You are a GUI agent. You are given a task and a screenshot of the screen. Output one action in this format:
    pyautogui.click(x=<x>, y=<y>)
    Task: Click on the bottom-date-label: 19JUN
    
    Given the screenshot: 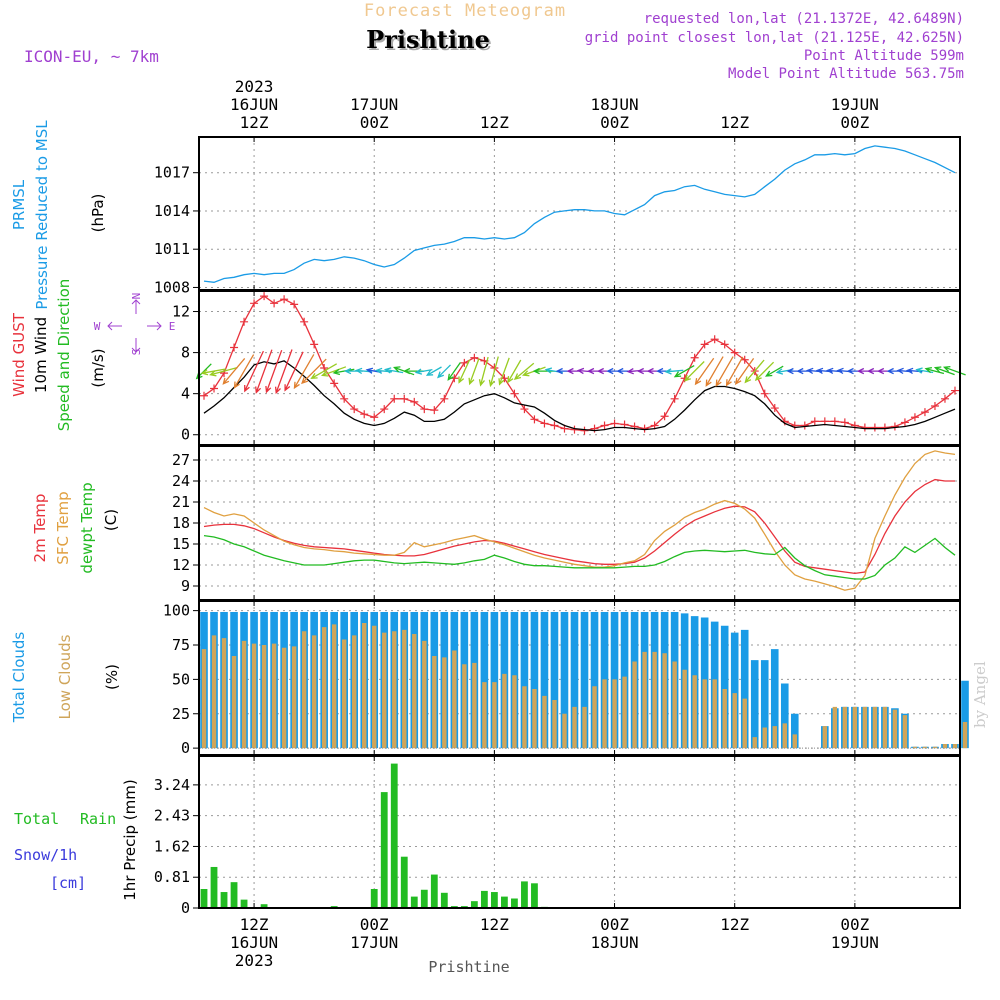 What is the action you would take?
    pyautogui.click(x=855, y=942)
    